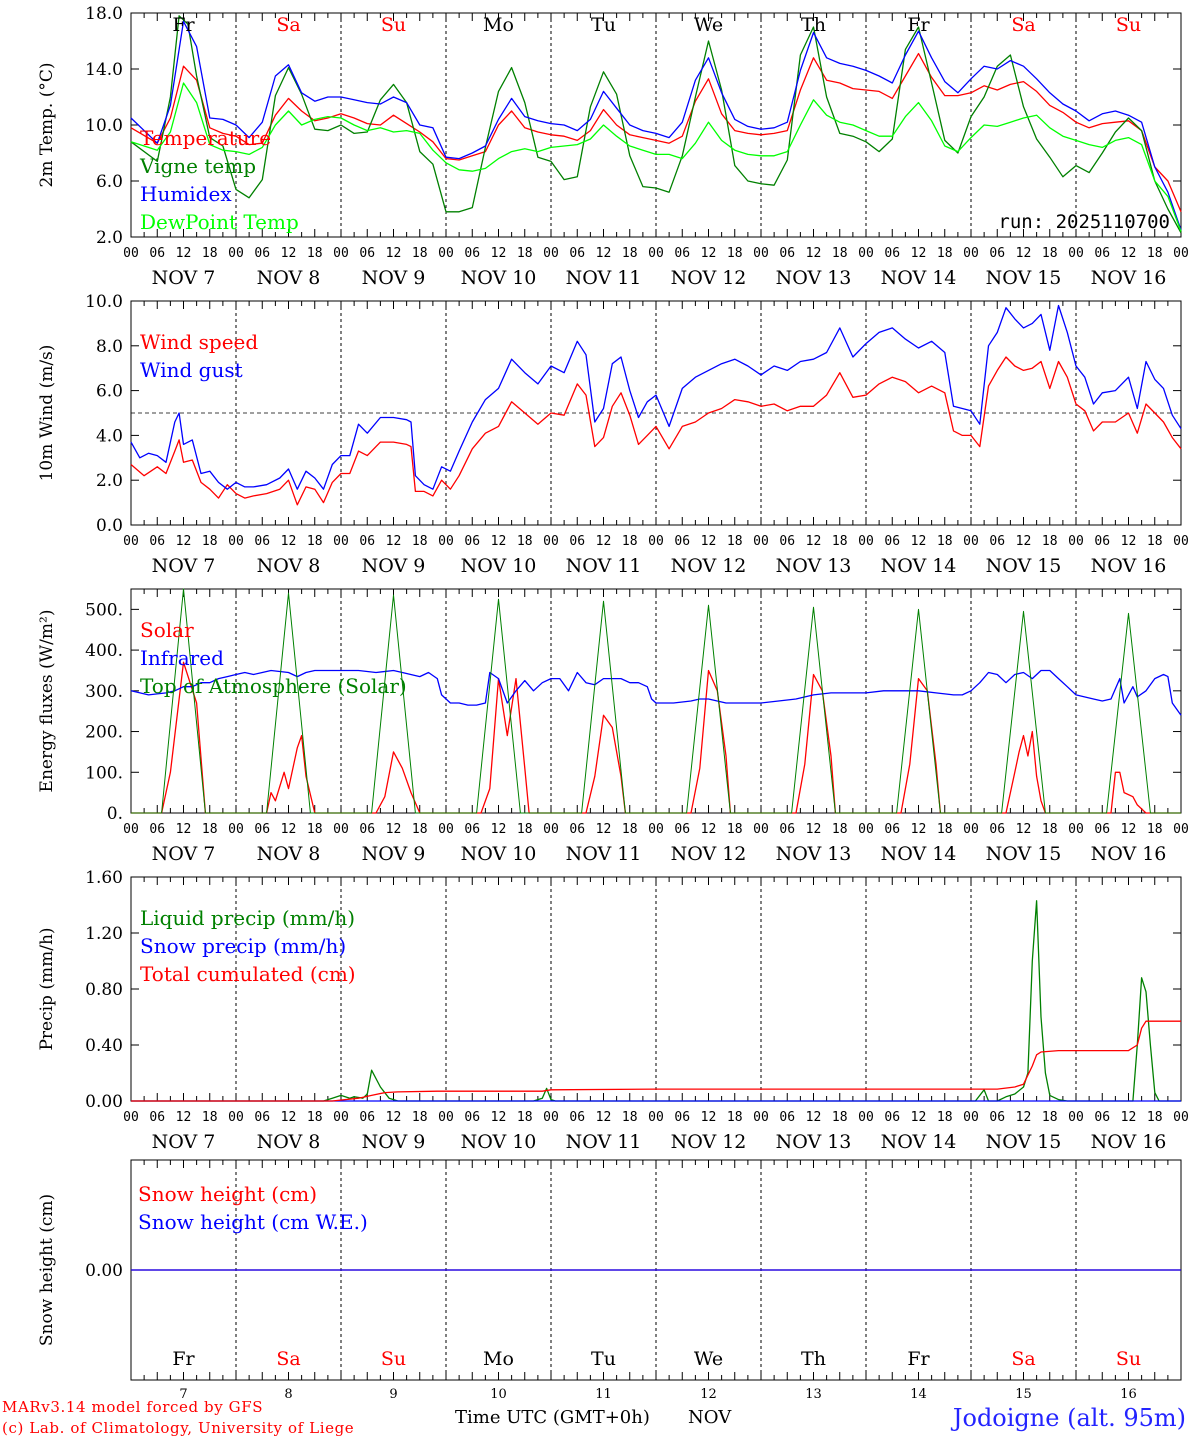 The image size is (1194, 1440). I want to click on day-number: 8, so click(288, 1394).